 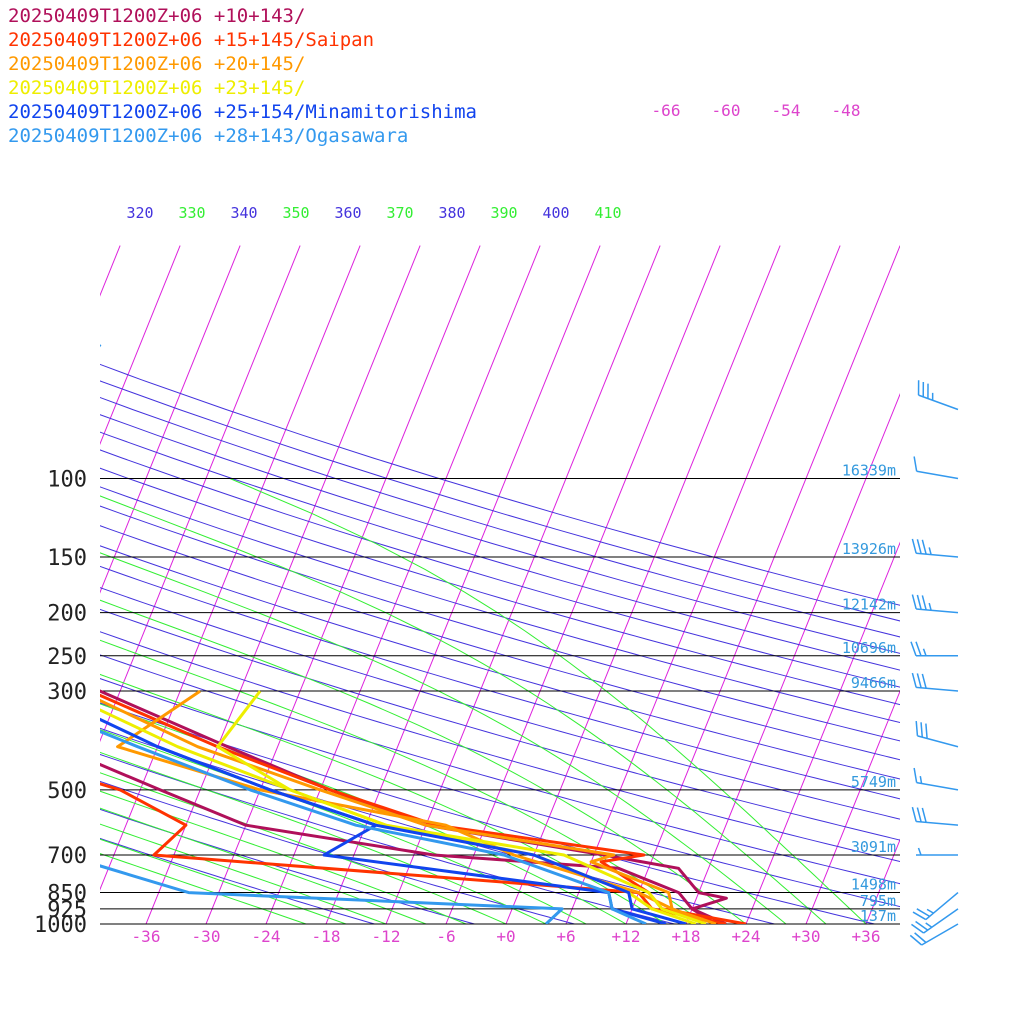 I want to click on temperature-tick-label: +0, so click(x=505, y=936).